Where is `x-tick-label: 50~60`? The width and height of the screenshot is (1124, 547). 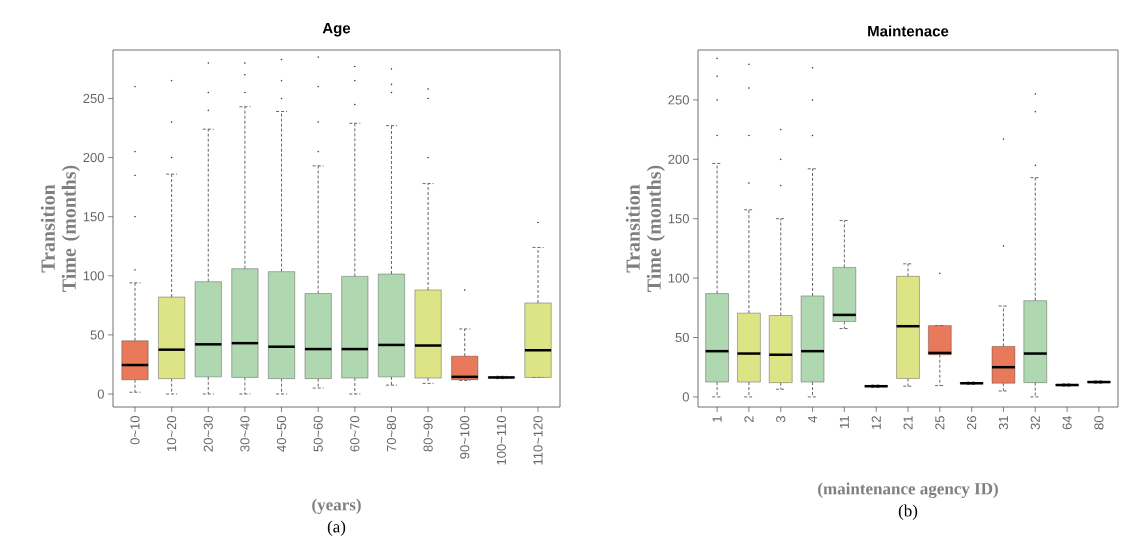 x-tick-label: 50~60 is located at coordinates (318, 434).